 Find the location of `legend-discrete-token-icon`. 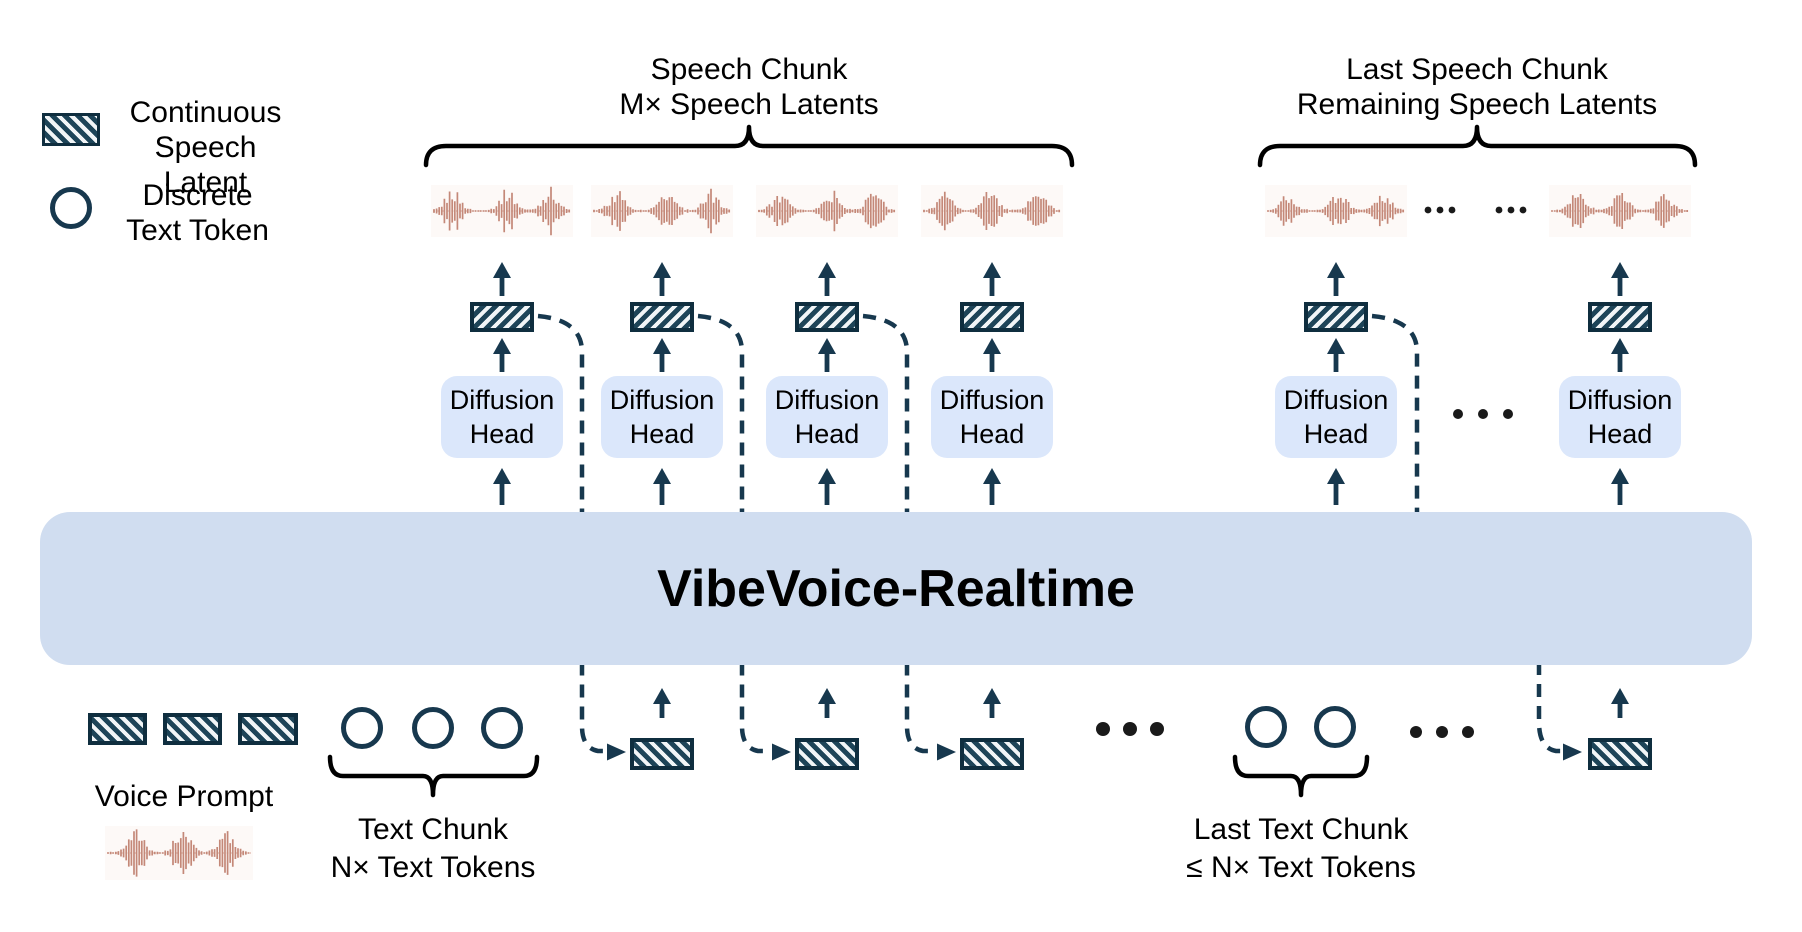

legend-discrete-token-icon is located at coordinates (71, 208).